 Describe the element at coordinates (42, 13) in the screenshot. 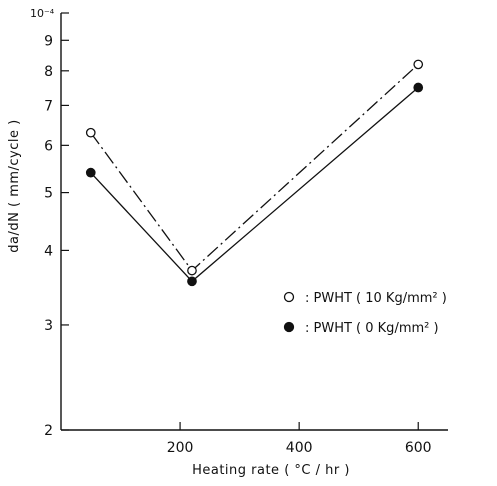

I see `y-top-label: 10⁻⁴` at that location.